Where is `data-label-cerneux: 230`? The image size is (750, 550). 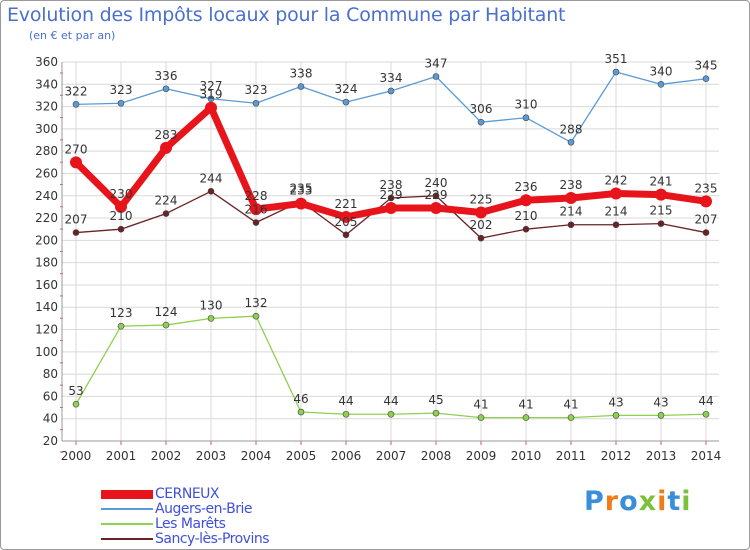
data-label-cerneux: 230 is located at coordinates (121, 194).